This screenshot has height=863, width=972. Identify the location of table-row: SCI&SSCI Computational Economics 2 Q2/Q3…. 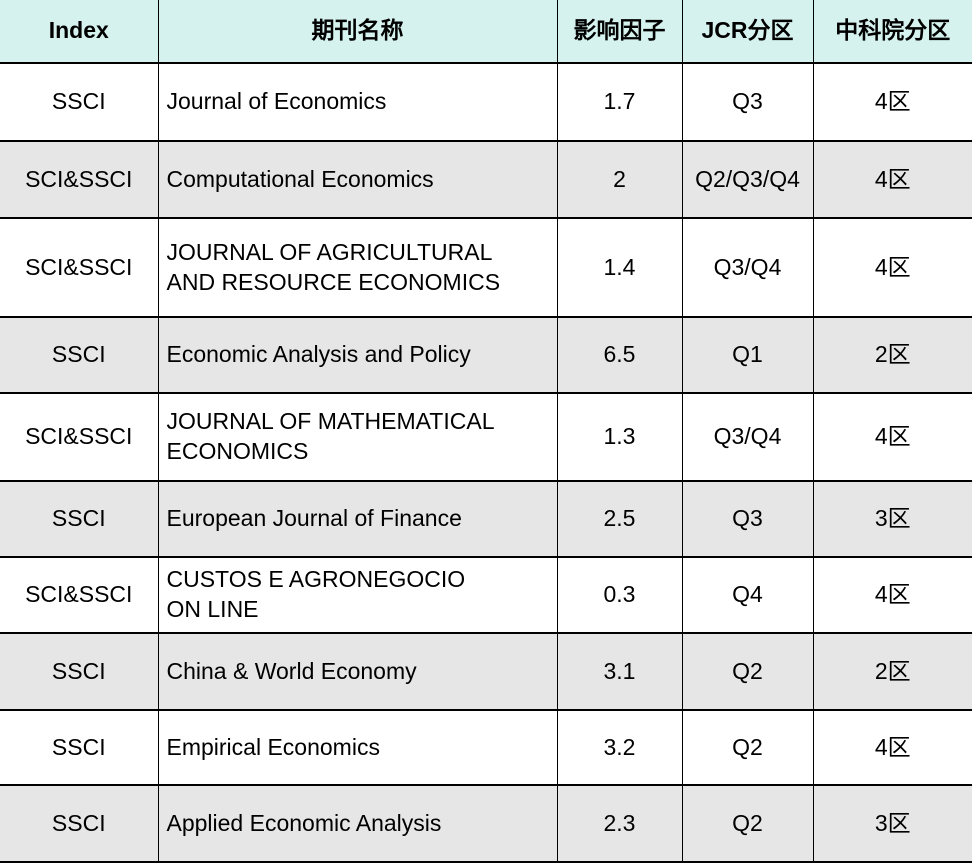
(486, 179).